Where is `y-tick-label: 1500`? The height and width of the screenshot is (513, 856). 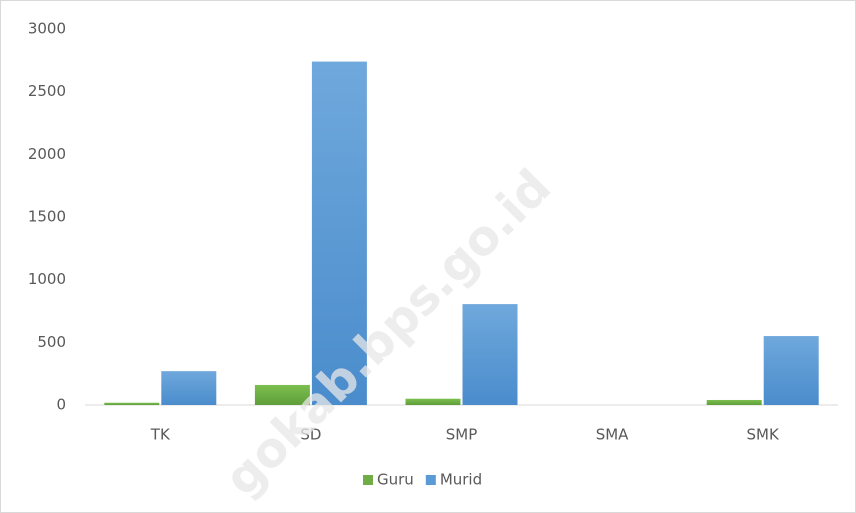
y-tick-label: 1500 is located at coordinates (47, 217).